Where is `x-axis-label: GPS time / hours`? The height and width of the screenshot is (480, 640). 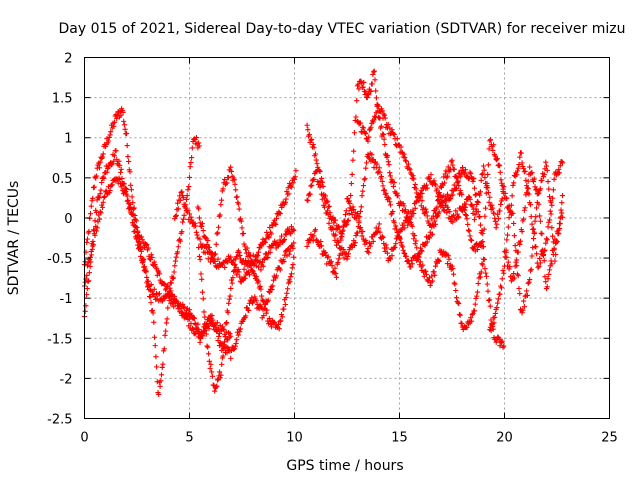
x-axis-label: GPS time / hours is located at coordinates (344, 466).